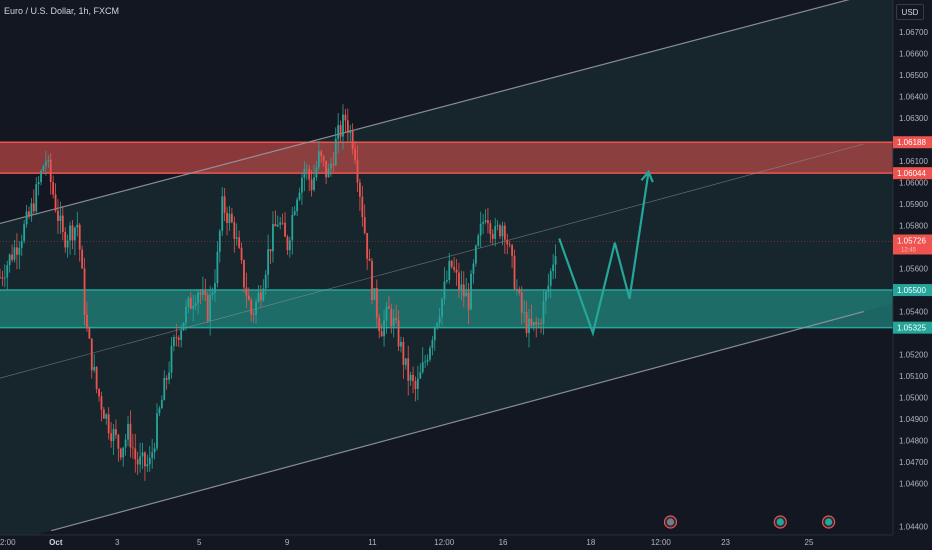 Image resolution: width=932 pixels, height=550 pixels. What do you see at coordinates (910, 12) in the screenshot?
I see `currency-button: USD` at bounding box center [910, 12].